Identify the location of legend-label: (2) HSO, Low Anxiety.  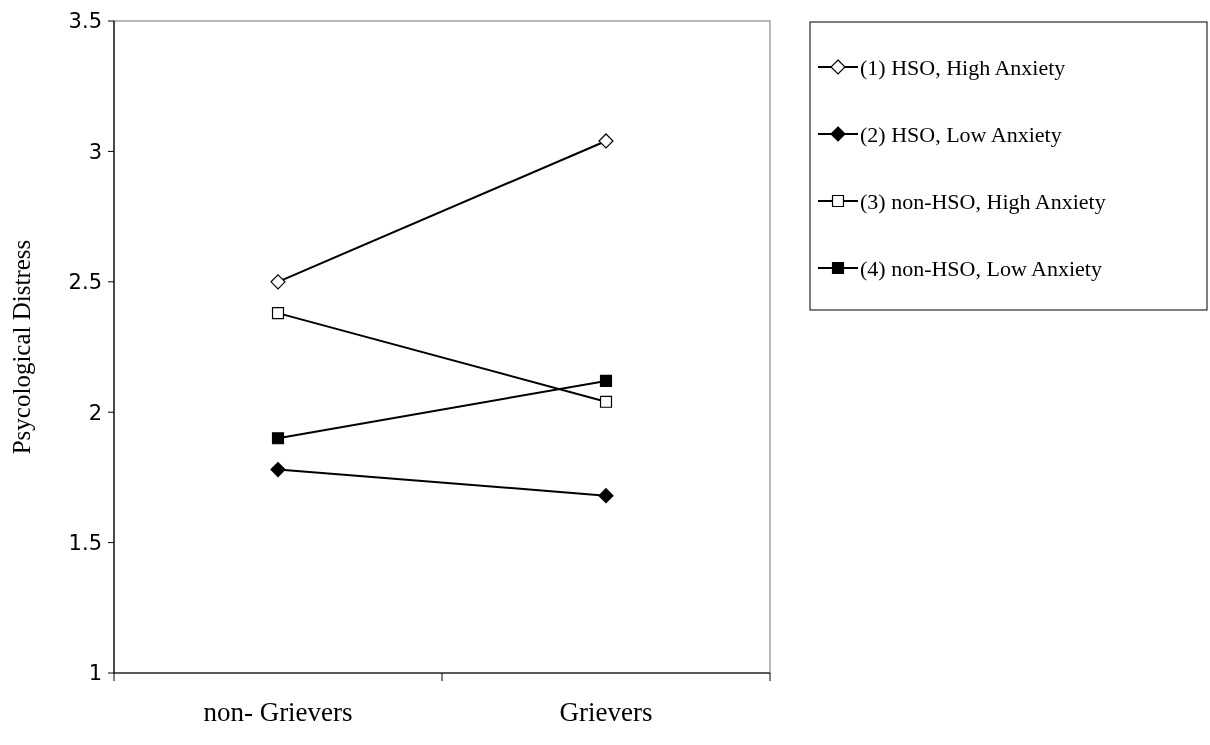
(961, 134).